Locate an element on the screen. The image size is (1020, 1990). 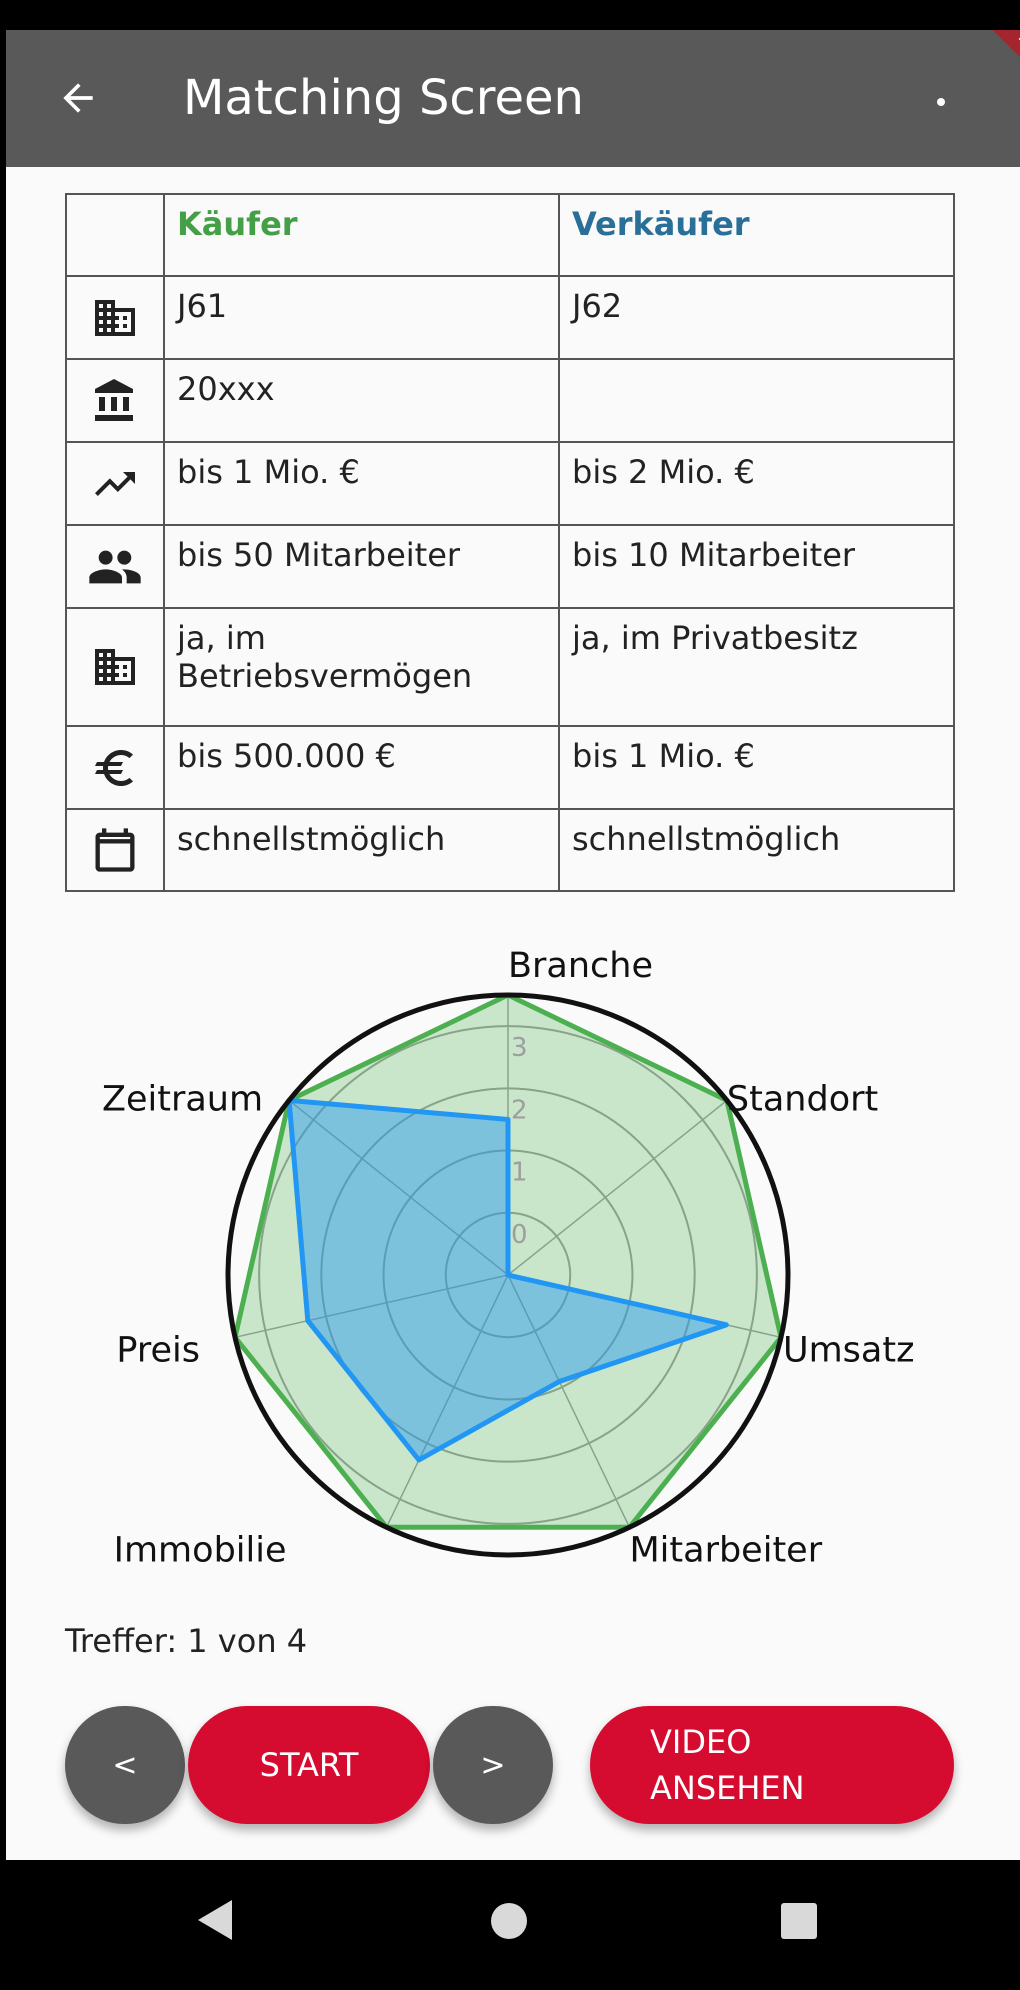
buyer-property: ja, im Betriebsvermögen is located at coordinates (361, 667).